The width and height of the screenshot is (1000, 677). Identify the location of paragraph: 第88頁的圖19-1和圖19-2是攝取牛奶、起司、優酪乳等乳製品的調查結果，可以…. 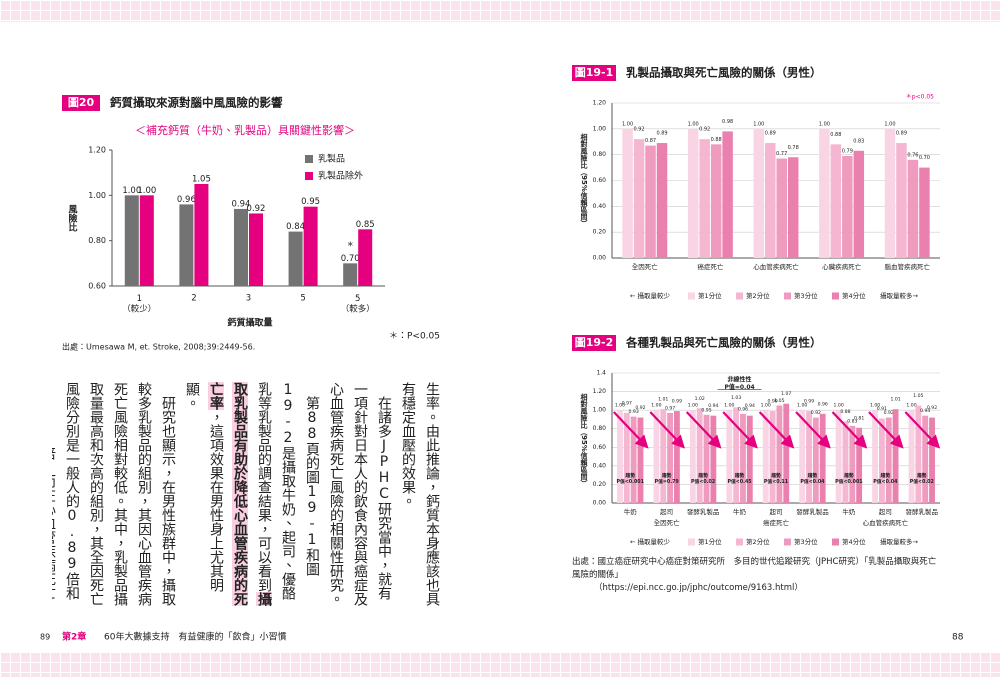
(252, 496).